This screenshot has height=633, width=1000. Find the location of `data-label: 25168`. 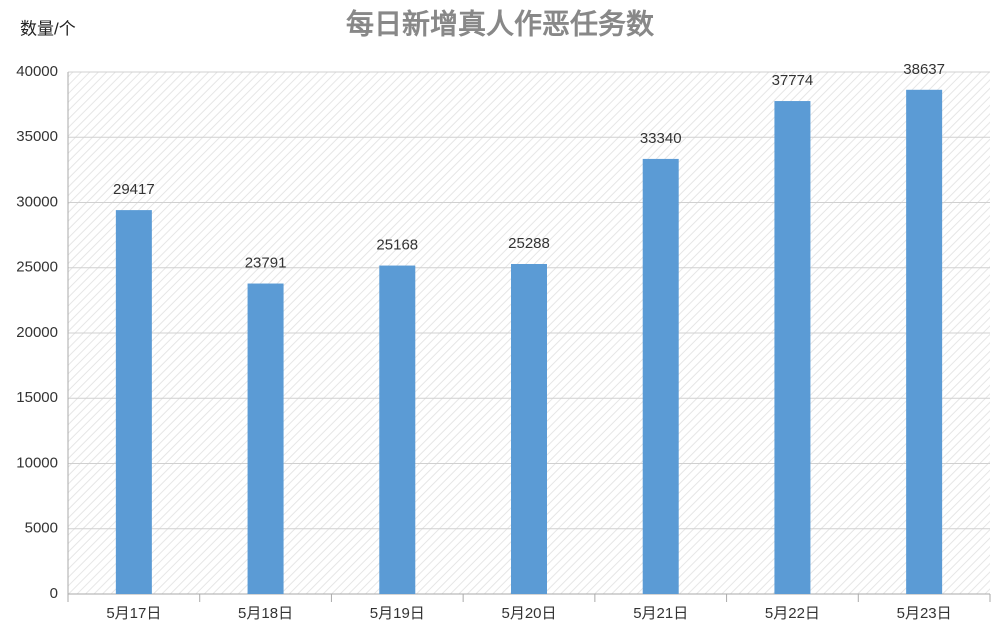

data-label: 25168 is located at coordinates (397, 245).